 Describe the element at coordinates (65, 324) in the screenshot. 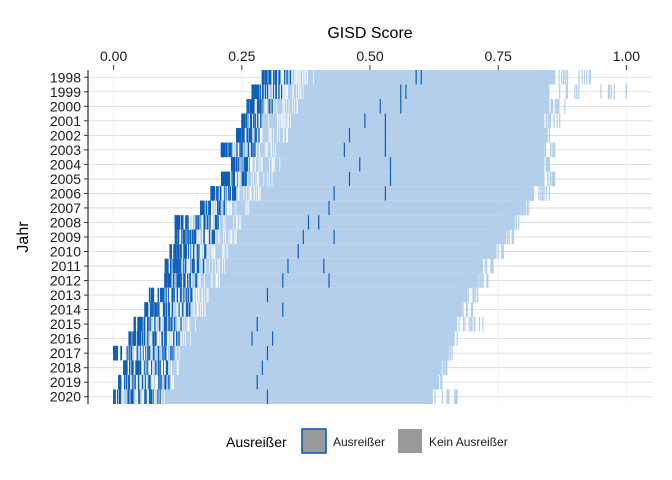

I see `y-tick-label: 2015` at that location.